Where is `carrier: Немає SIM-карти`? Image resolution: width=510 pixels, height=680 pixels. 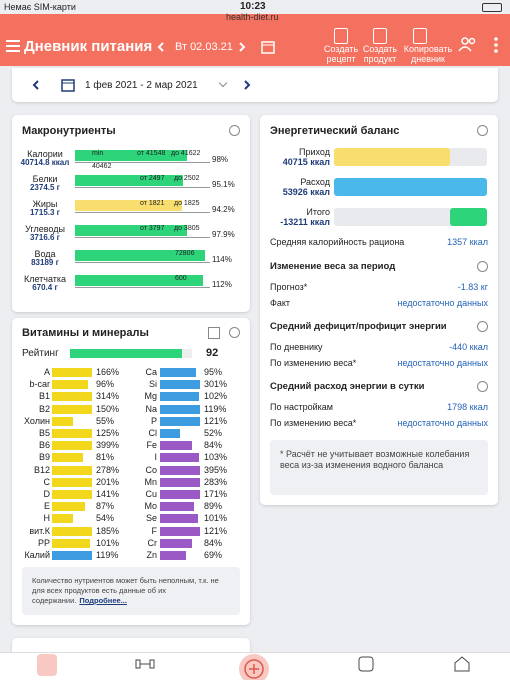
carrier: Немає SIM-карти is located at coordinates (40, 7).